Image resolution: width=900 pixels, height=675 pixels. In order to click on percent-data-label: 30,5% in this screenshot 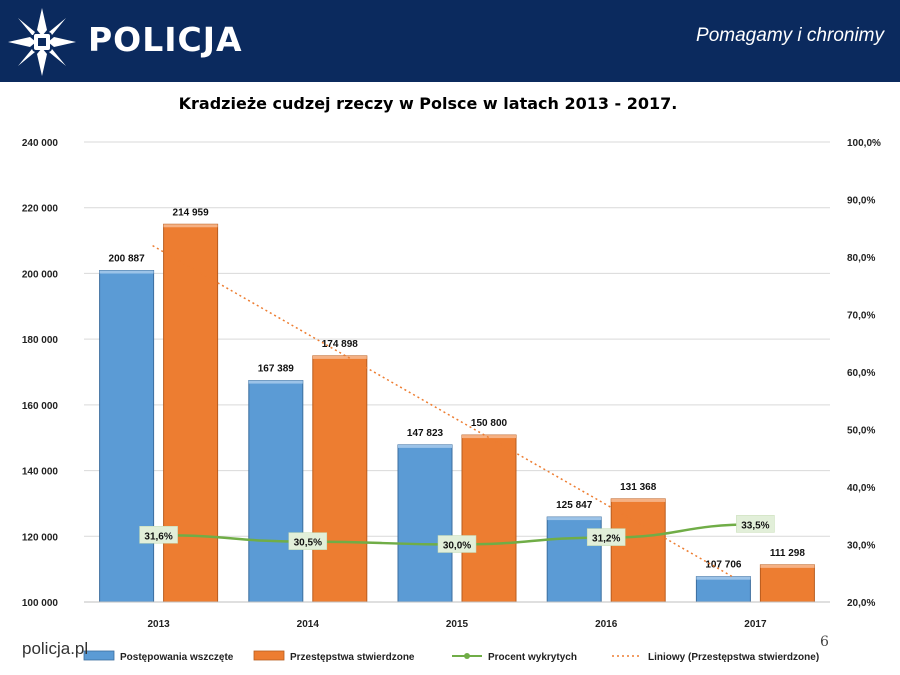, I will do `click(308, 543)`.